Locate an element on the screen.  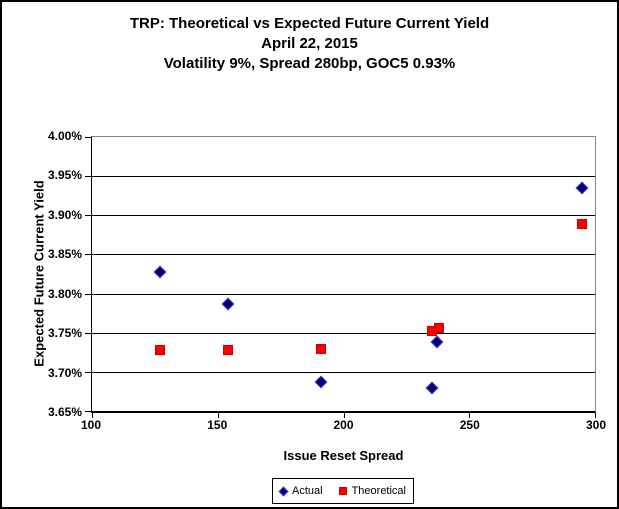
y-tick-label: 3.90% is located at coordinates (64, 214).